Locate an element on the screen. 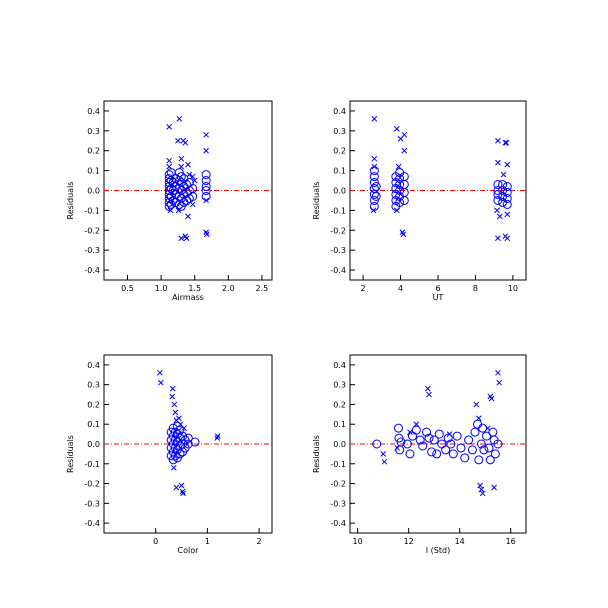  panel-1-airmass-ytick-label: -0.3 is located at coordinates (92, 250).